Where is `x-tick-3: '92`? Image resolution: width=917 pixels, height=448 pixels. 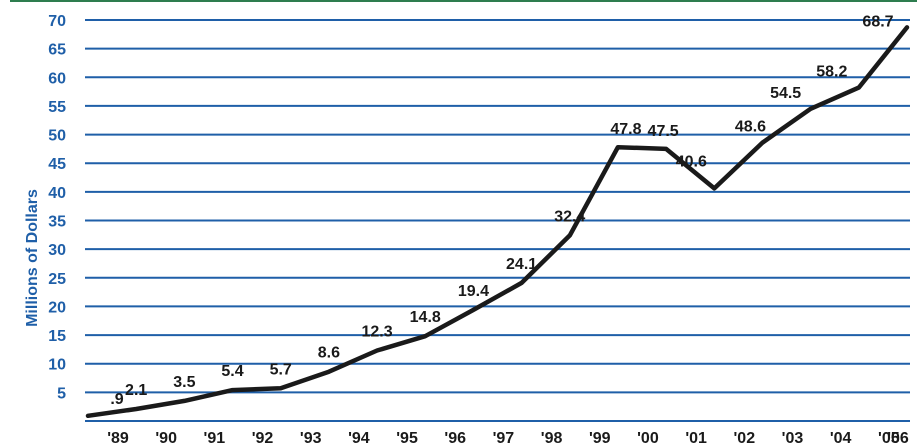 x-tick-3: '92 is located at coordinates (263, 438).